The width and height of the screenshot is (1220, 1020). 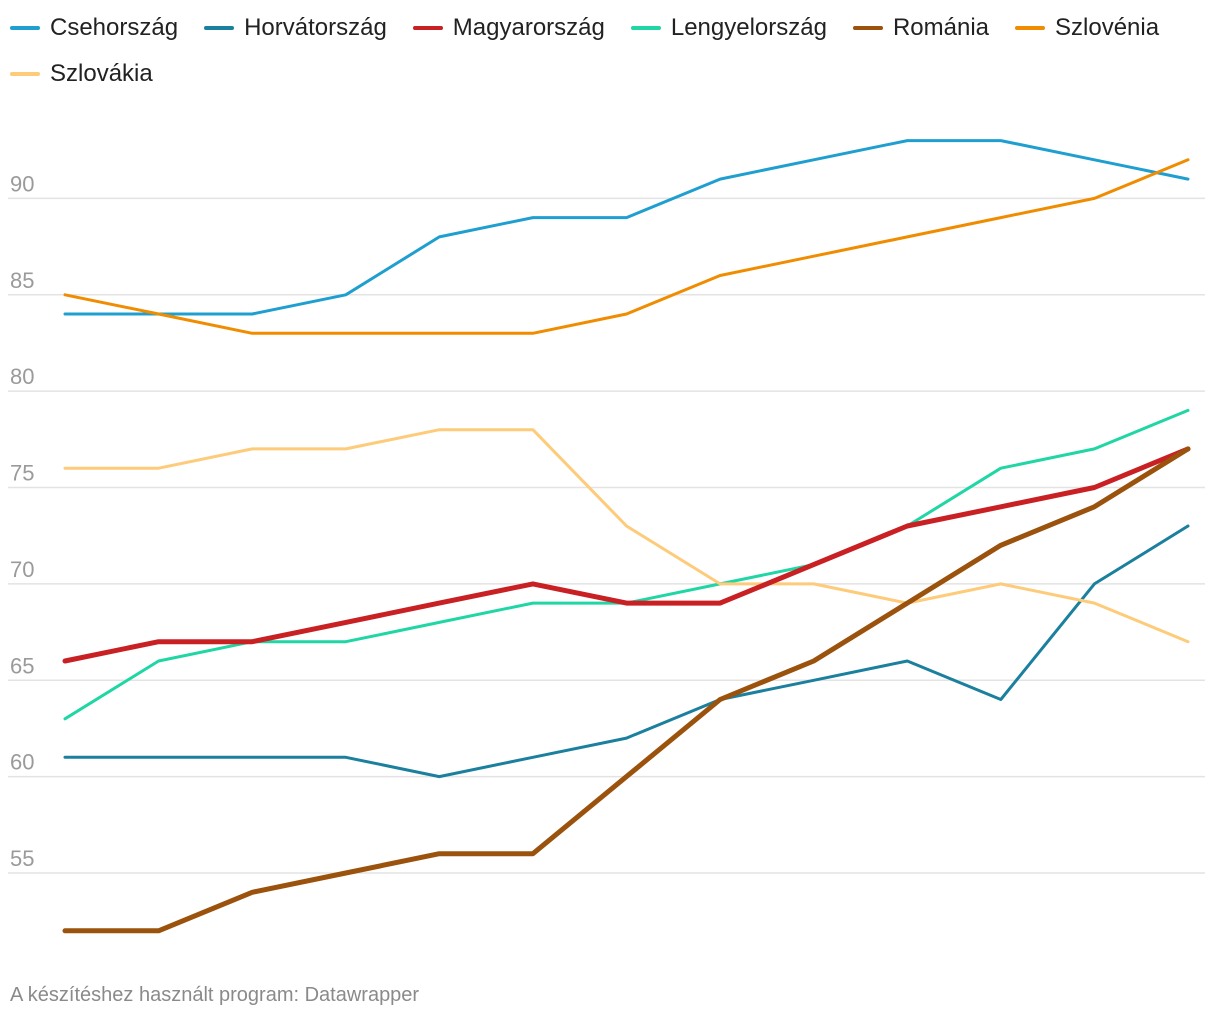 What do you see at coordinates (528, 27) in the screenshot?
I see `legend-label: Magyarország` at bounding box center [528, 27].